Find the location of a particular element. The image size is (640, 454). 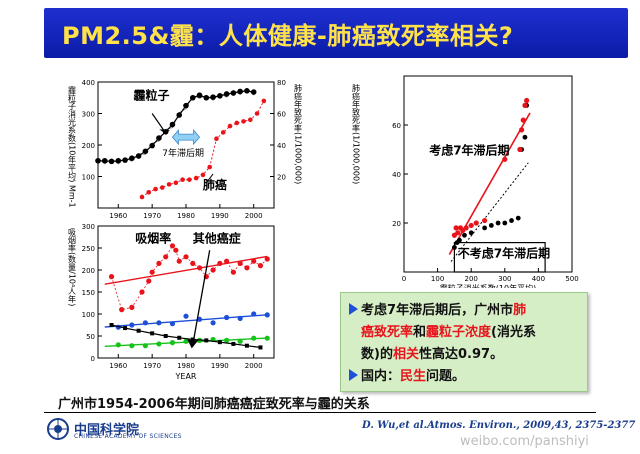

trend-line-no-lag is located at coordinates (489, 212).